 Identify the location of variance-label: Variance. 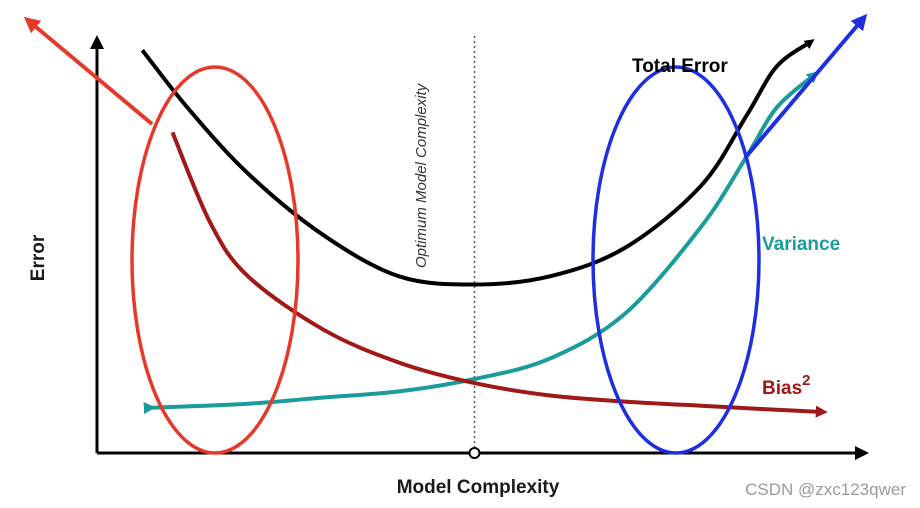
(801, 244).